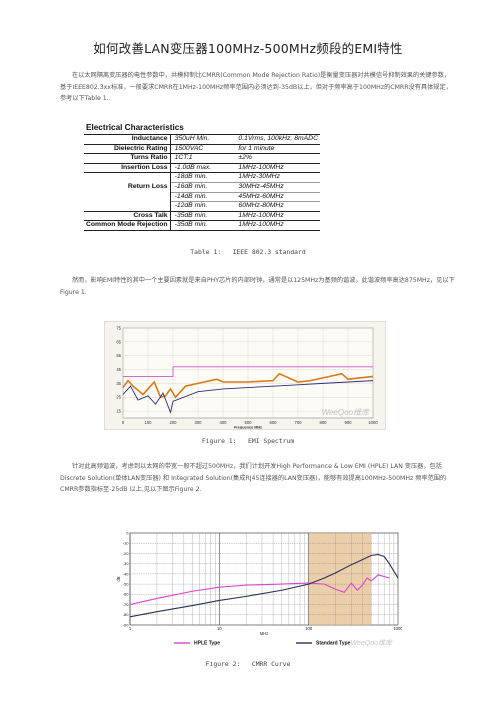 The image size is (496, 702). What do you see at coordinates (248, 664) in the screenshot?
I see `figure2-caption: Figure 2: CMRR Curve` at bounding box center [248, 664].